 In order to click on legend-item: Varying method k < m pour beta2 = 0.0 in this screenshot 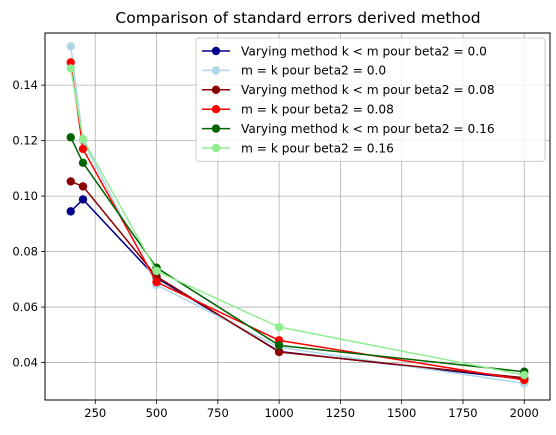, I will do `click(344, 51)`.